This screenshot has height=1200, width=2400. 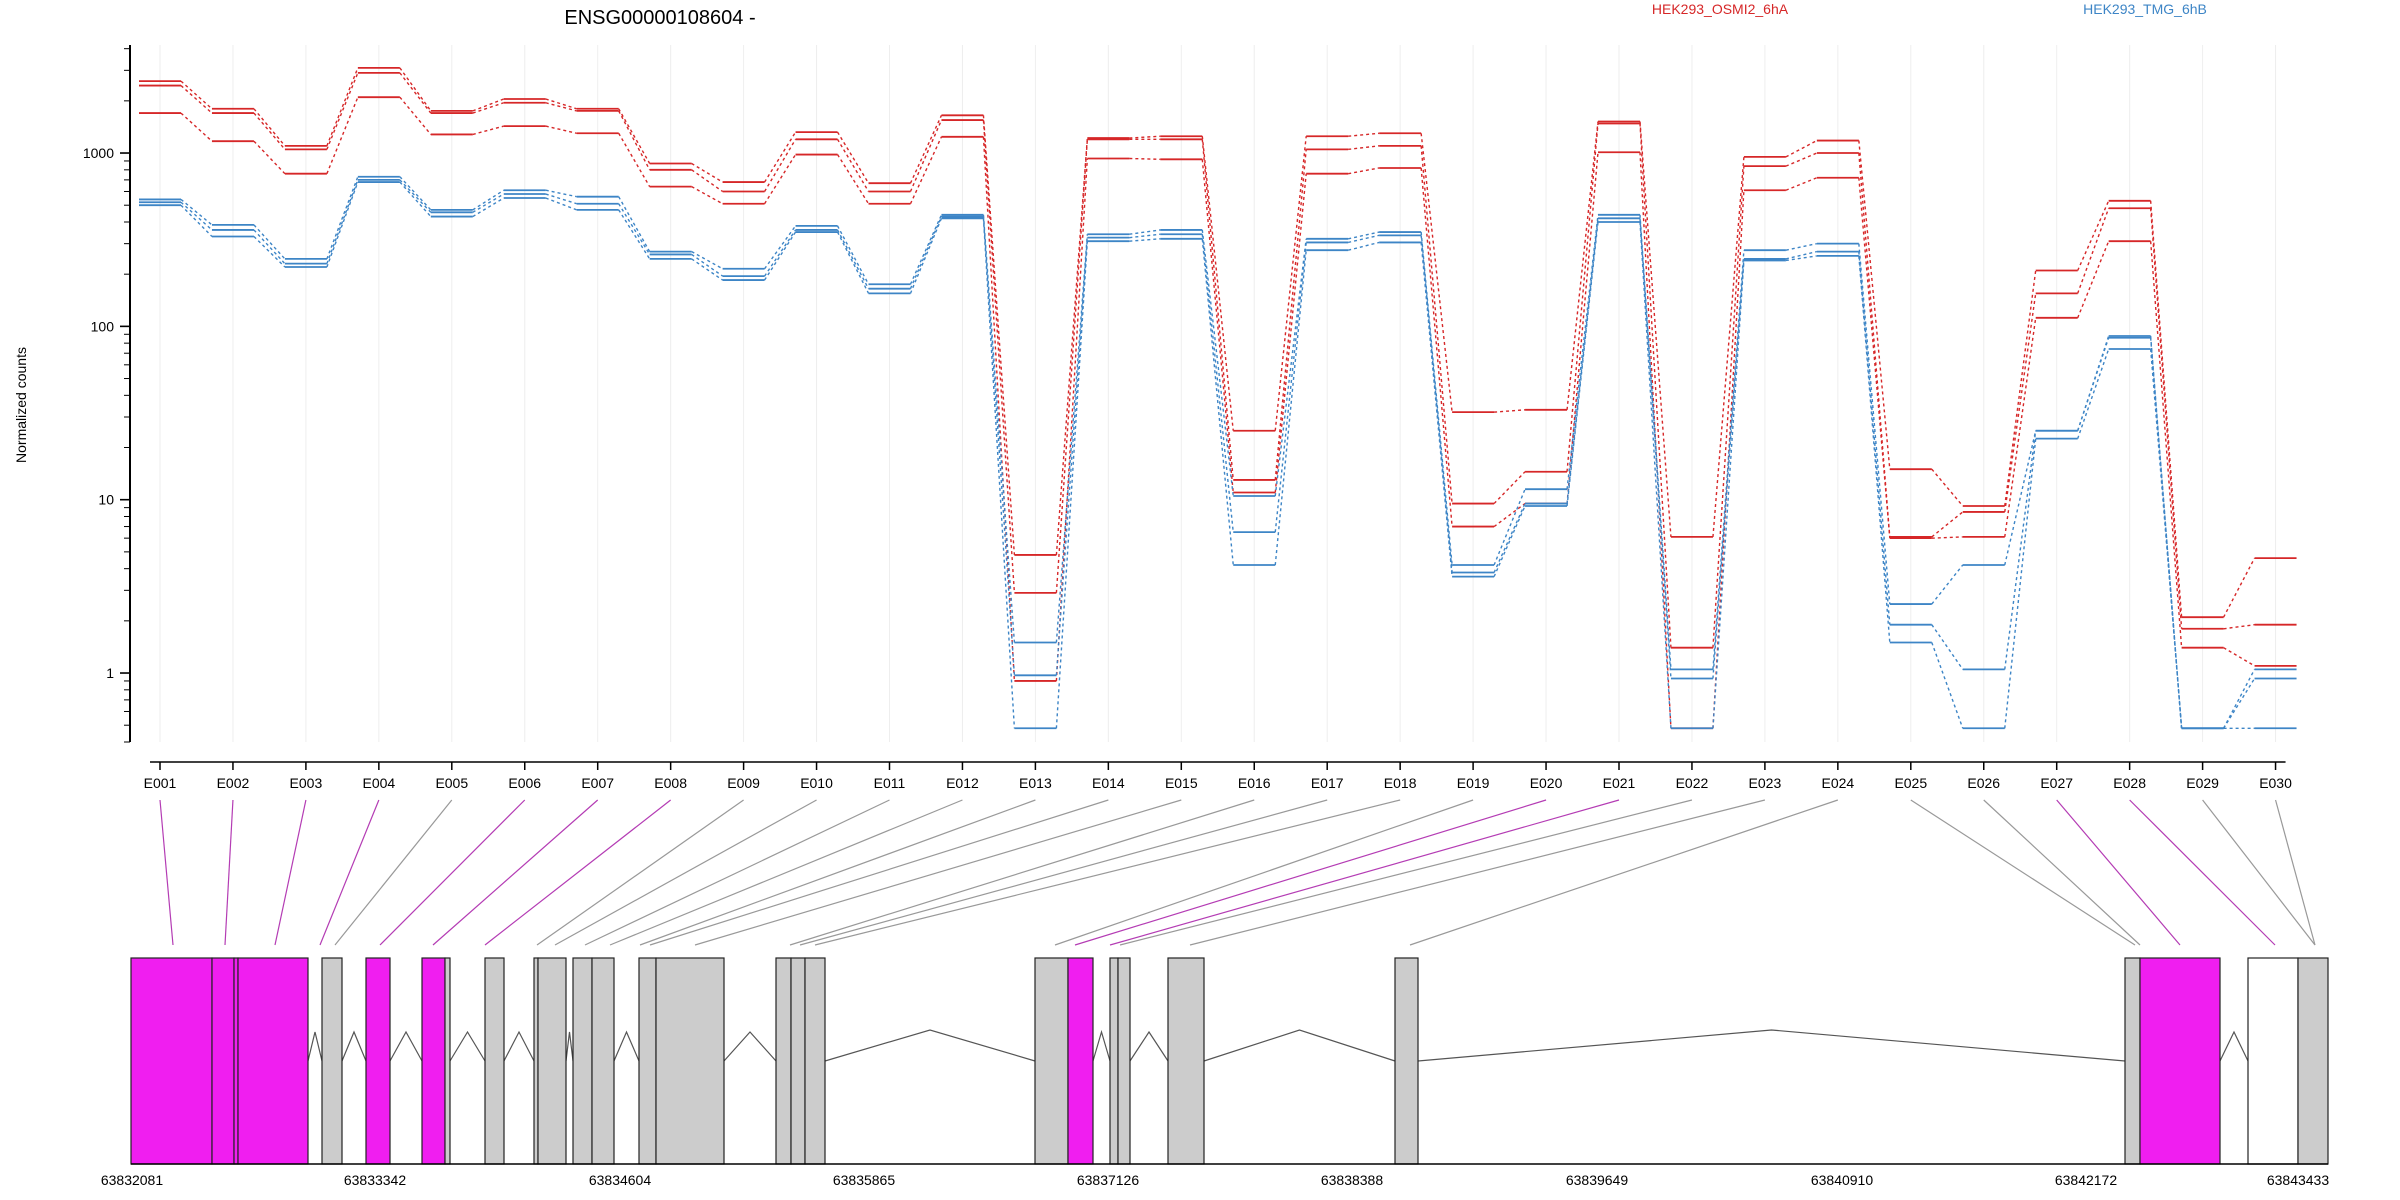 I want to click on x-tick-label: E020, so click(x=1546, y=783).